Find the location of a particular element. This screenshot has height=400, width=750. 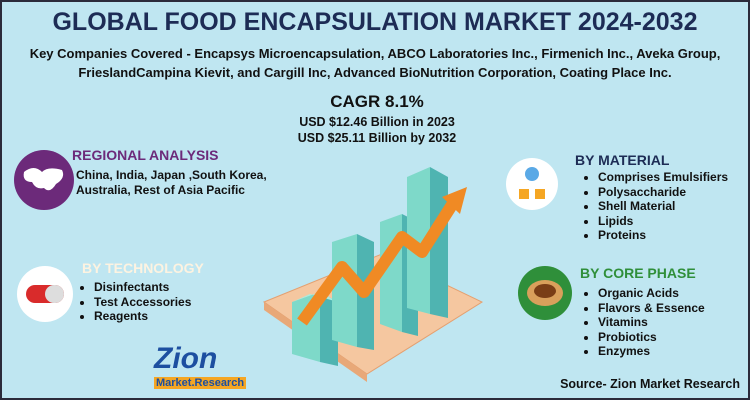

trend-arrow is located at coordinates (380, 259).